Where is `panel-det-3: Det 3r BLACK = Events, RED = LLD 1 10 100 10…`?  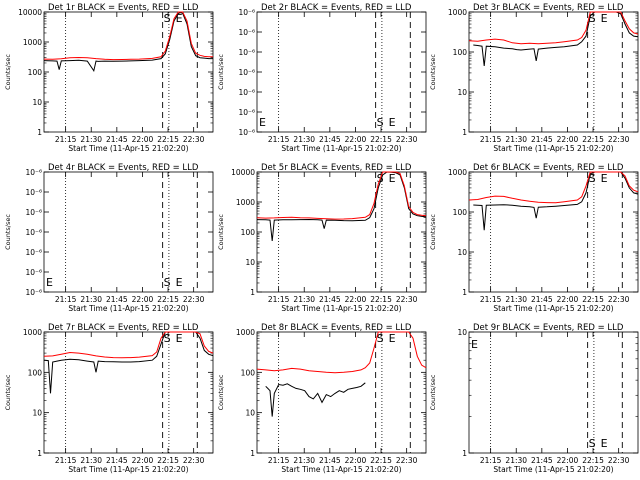
panel-det-3: Det 3r BLACK = Events, RED = LLD 1 10 100 10… is located at coordinates (534, 78).